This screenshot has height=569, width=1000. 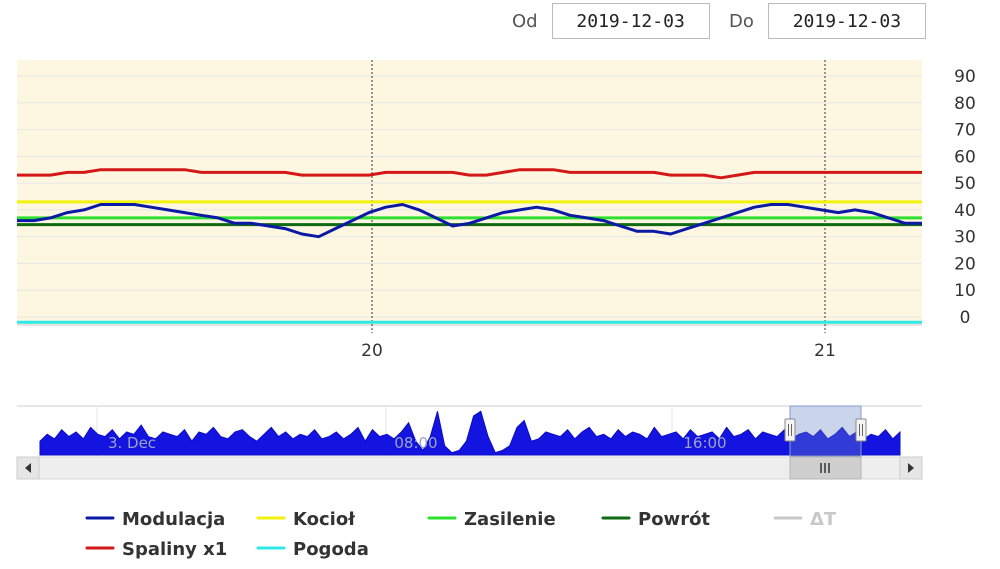 What do you see at coordinates (324, 519) in the screenshot?
I see `legend-label: Kocioł` at bounding box center [324, 519].